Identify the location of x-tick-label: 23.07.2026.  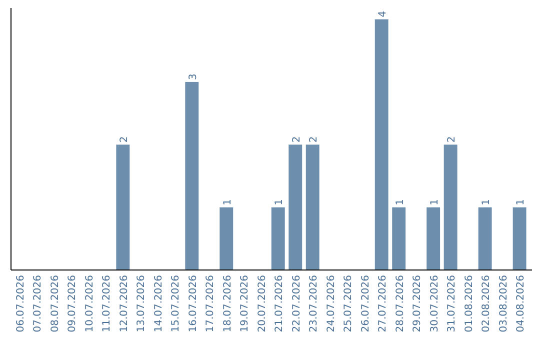
(314, 303).